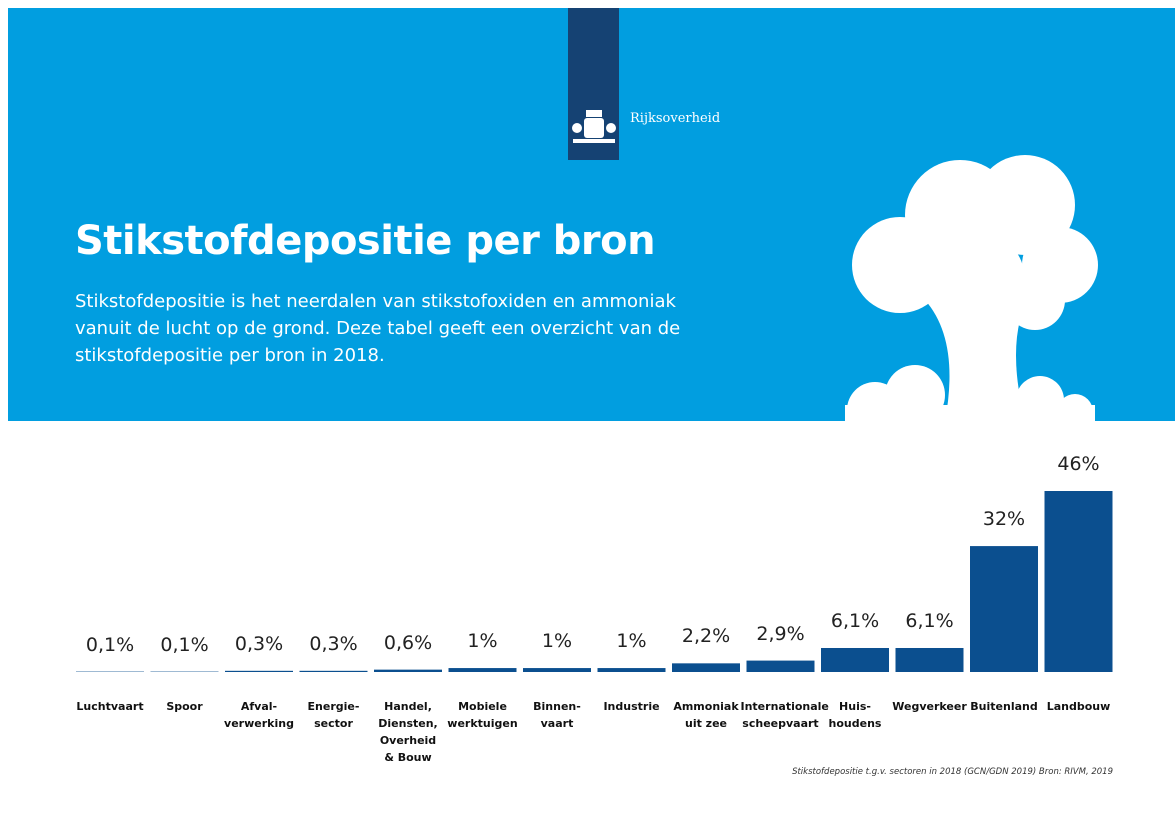 The width and height of the screenshot is (1175, 827). What do you see at coordinates (855, 715) in the screenshot?
I see `x-tick-label: Huis- houdens` at bounding box center [855, 715].